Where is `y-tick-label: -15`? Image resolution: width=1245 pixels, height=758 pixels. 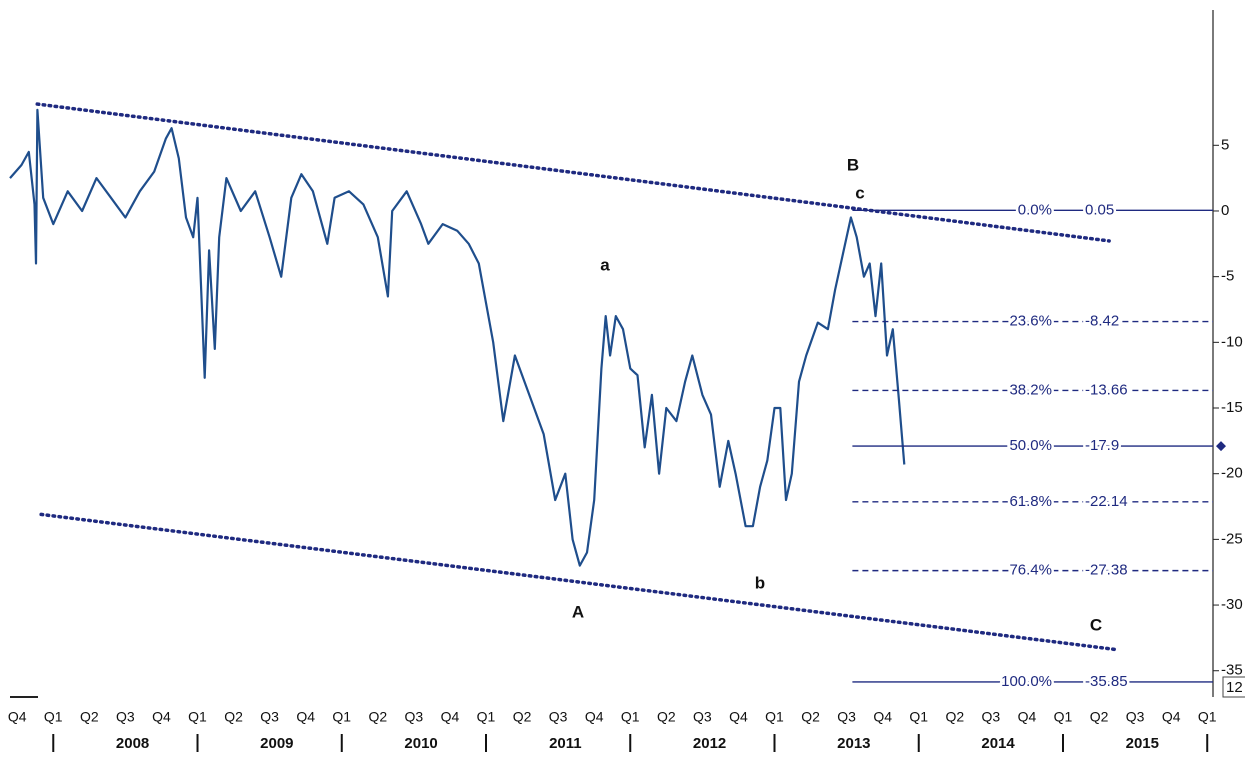 y-tick-label: -15 is located at coordinates (1232, 407).